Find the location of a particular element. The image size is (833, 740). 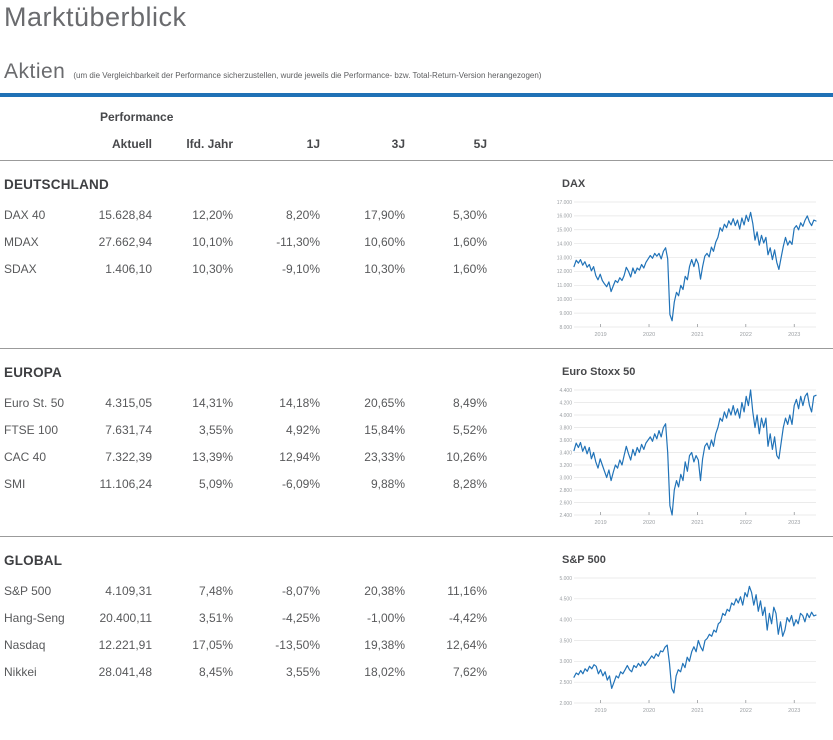

index-name: Hang-Seng is located at coordinates (34, 617).